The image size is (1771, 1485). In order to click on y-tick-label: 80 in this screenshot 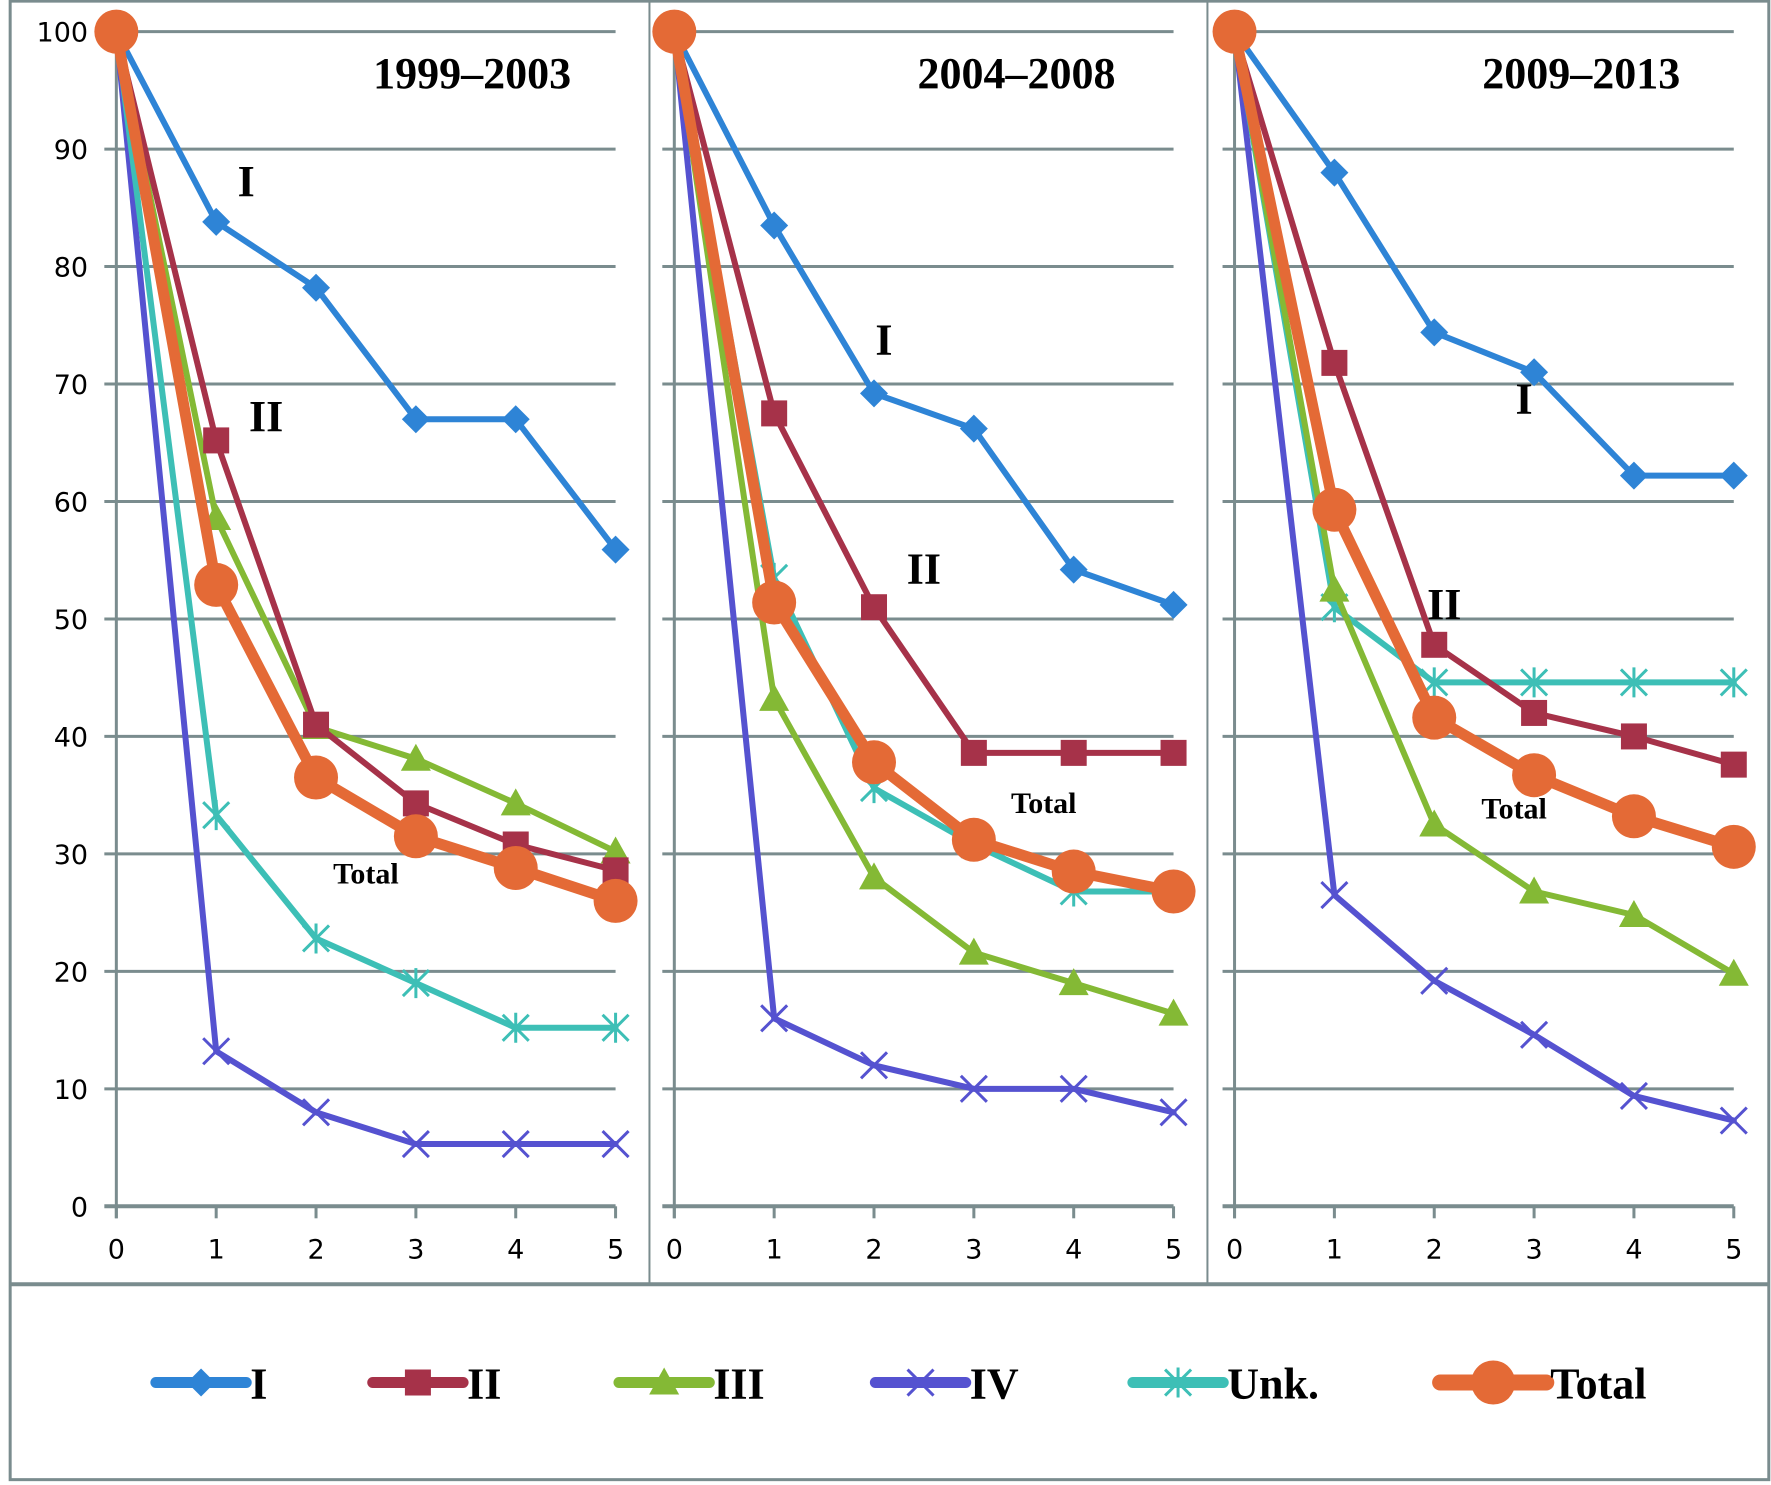, I will do `click(71, 268)`.